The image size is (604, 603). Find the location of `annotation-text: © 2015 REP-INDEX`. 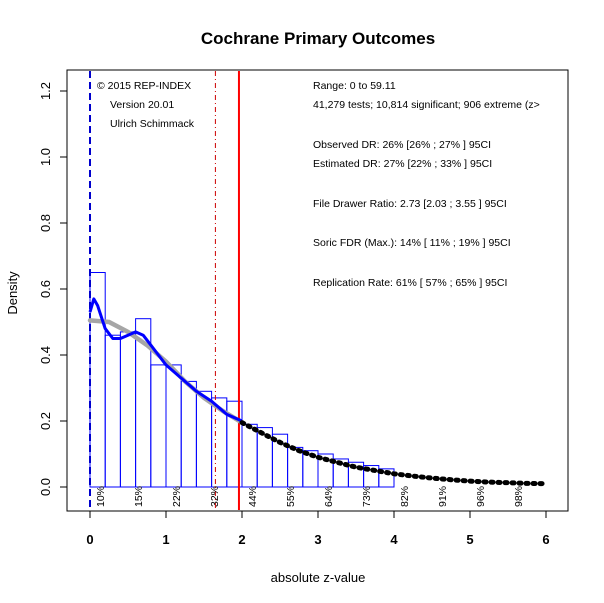

annotation-text: © 2015 REP-INDEX is located at coordinates (144, 86).